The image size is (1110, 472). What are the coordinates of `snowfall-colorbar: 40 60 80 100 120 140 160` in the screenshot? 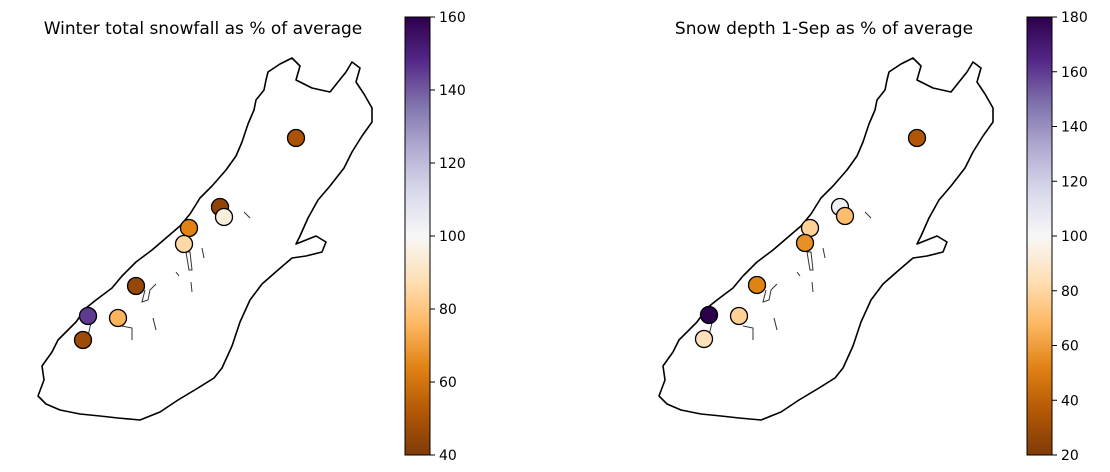 It's located at (435, 237).